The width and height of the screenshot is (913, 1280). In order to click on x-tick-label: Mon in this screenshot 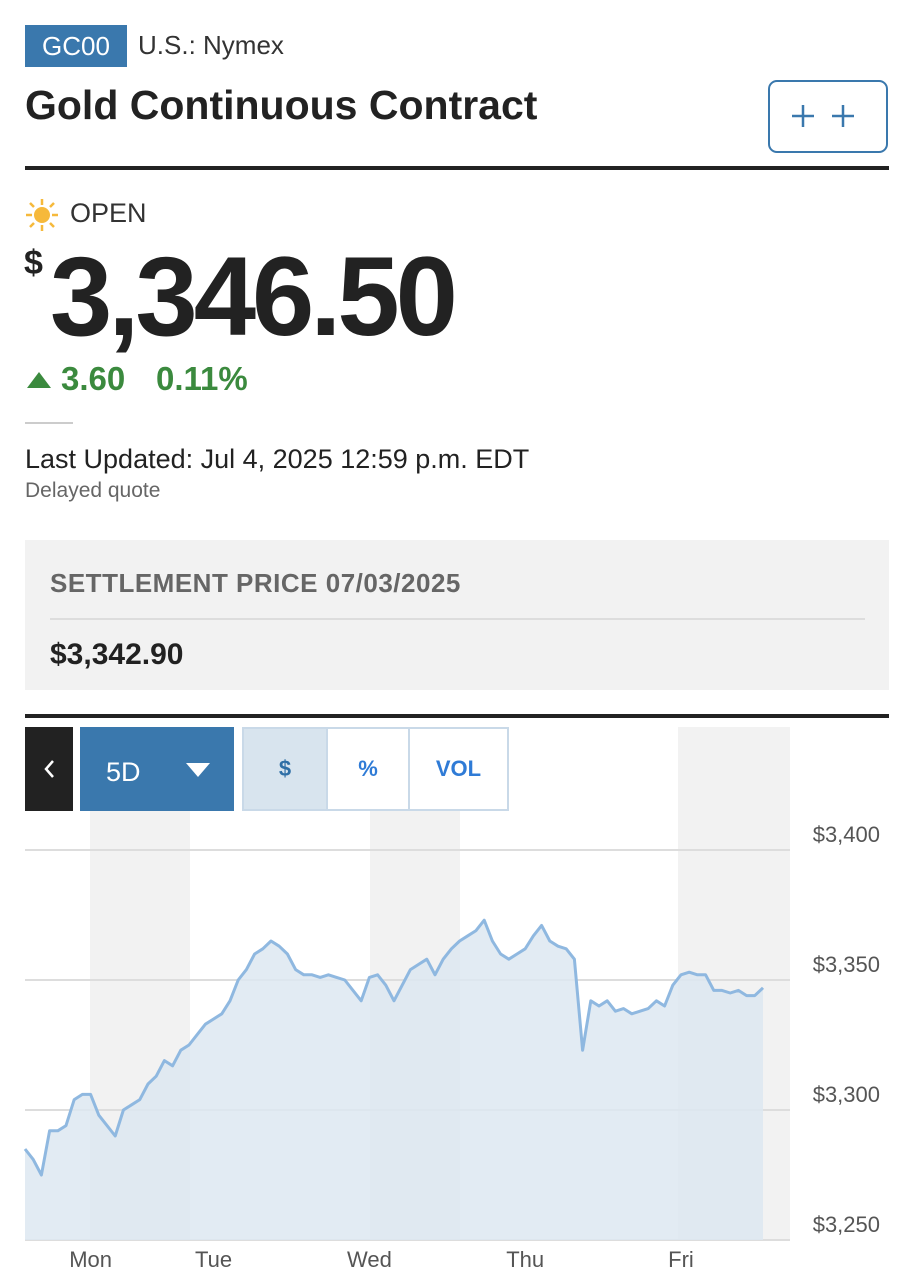, I will do `click(90, 1259)`.